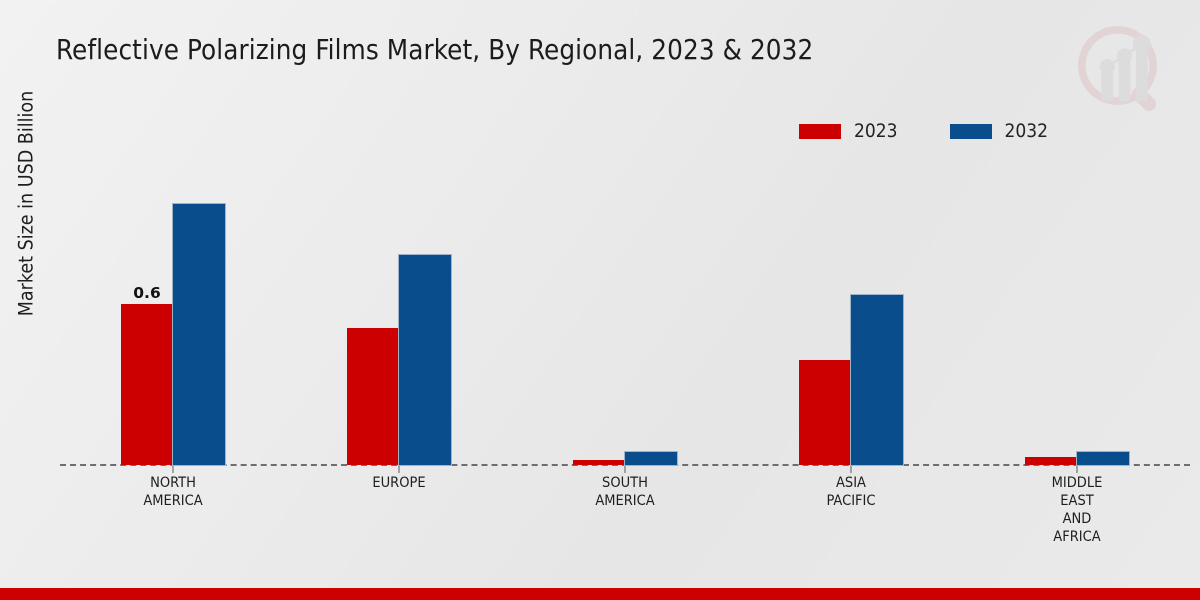 The width and height of the screenshot is (1200, 600). I want to click on bar-2023: 0.6, so click(147, 374).